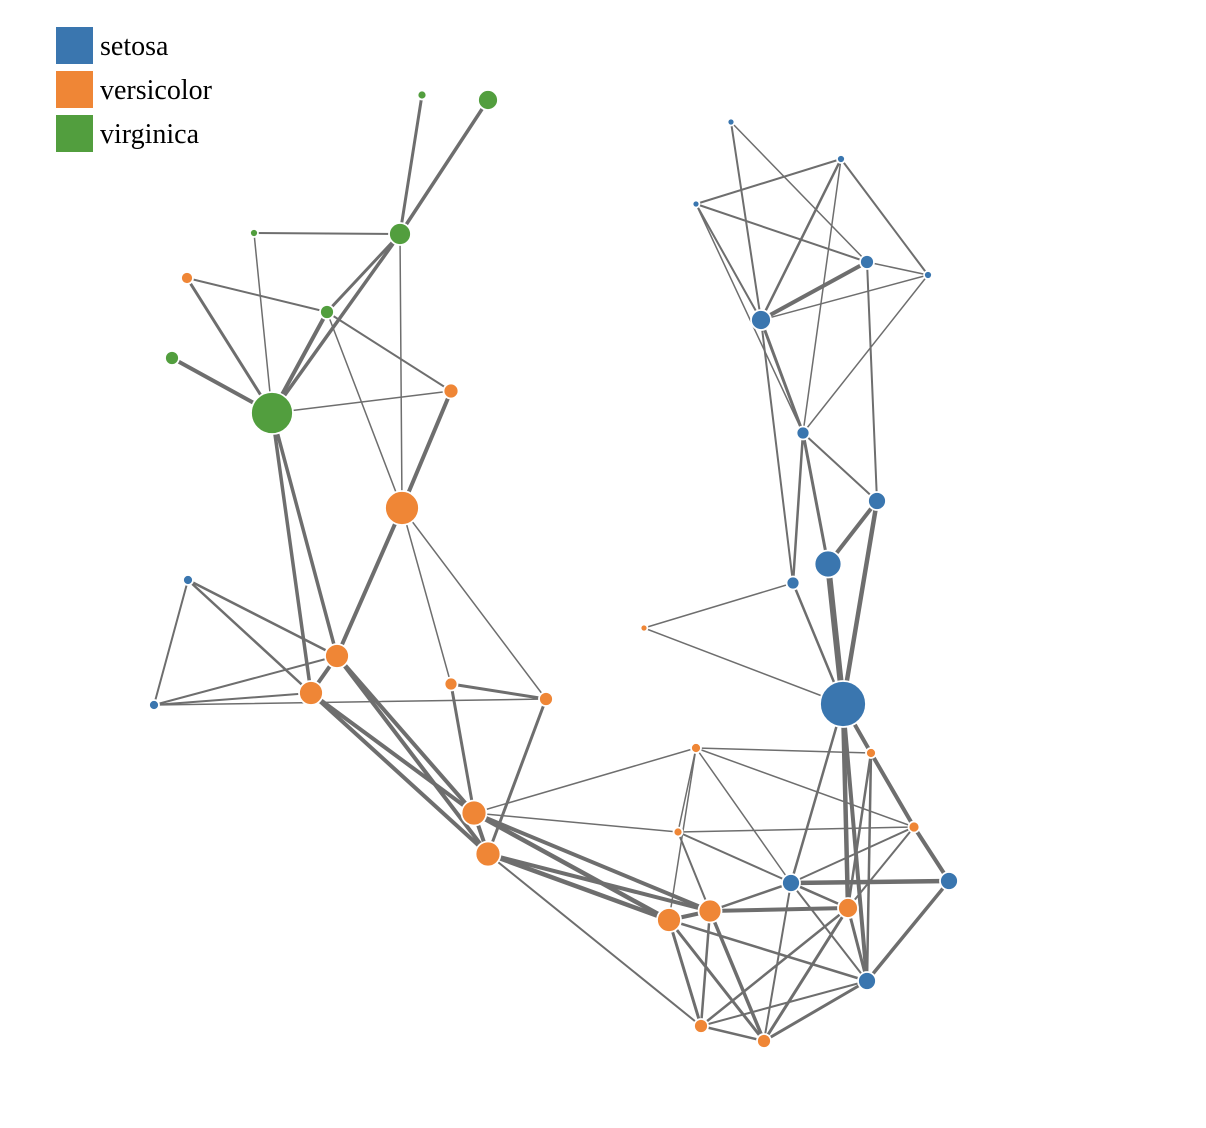  I want to click on legend-swatch-setosa, so click(74, 45).